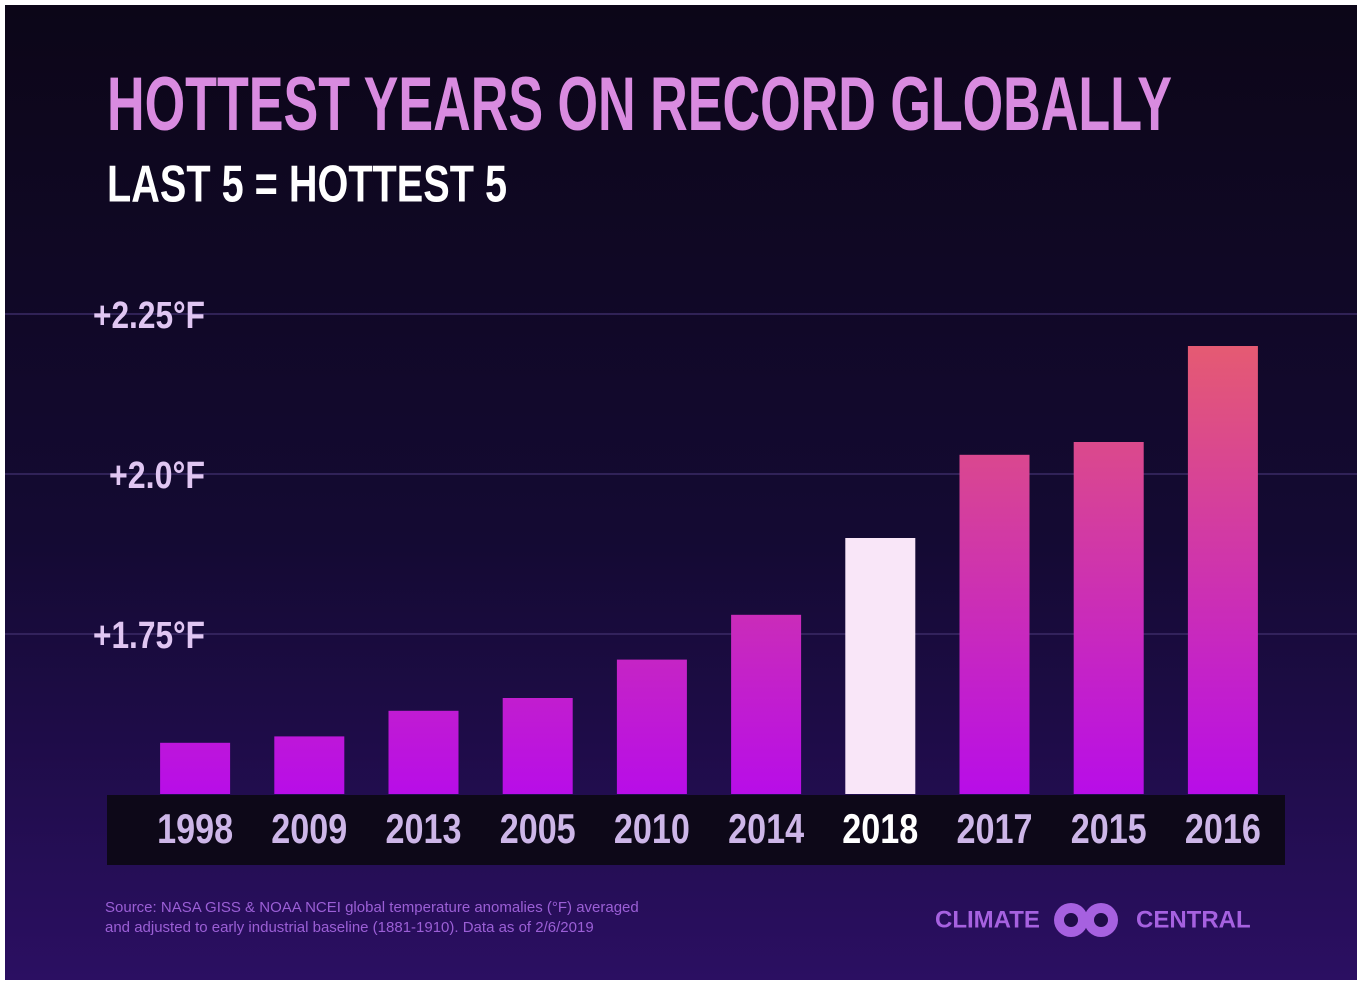 This screenshot has height=985, width=1362. Describe the element at coordinates (195, 828) in the screenshot. I see `x-tick-label: 1998` at that location.